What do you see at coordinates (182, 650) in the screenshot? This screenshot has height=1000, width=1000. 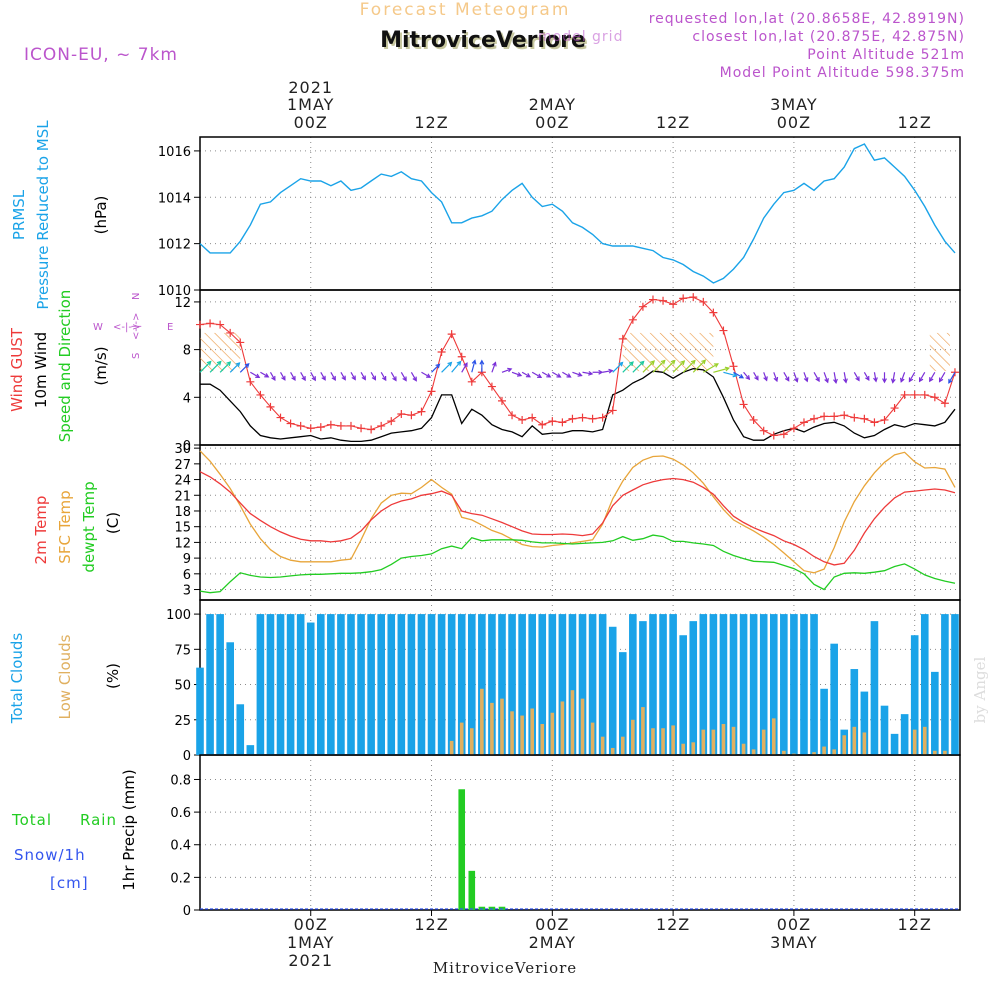 I see `y-tick-label: 75` at bounding box center [182, 650].